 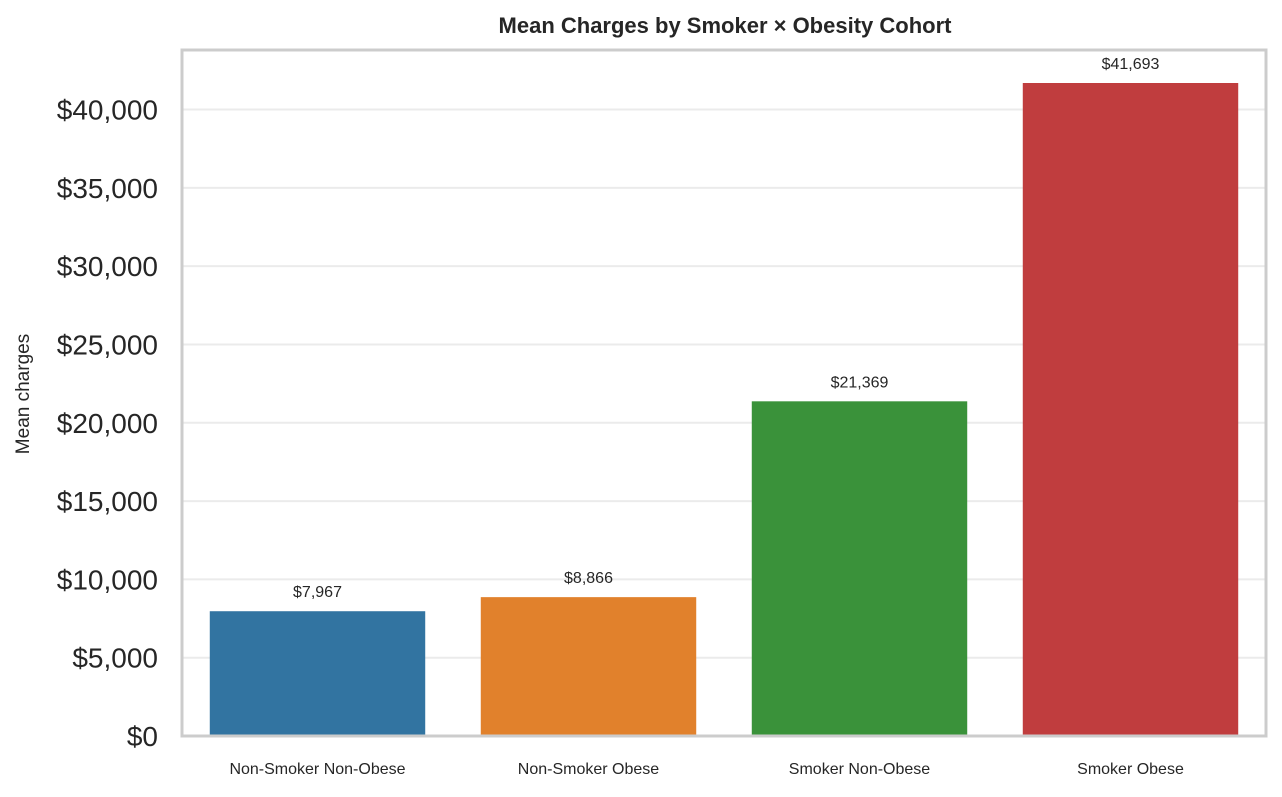 I want to click on y-tick-label: $15,000, so click(x=107, y=501).